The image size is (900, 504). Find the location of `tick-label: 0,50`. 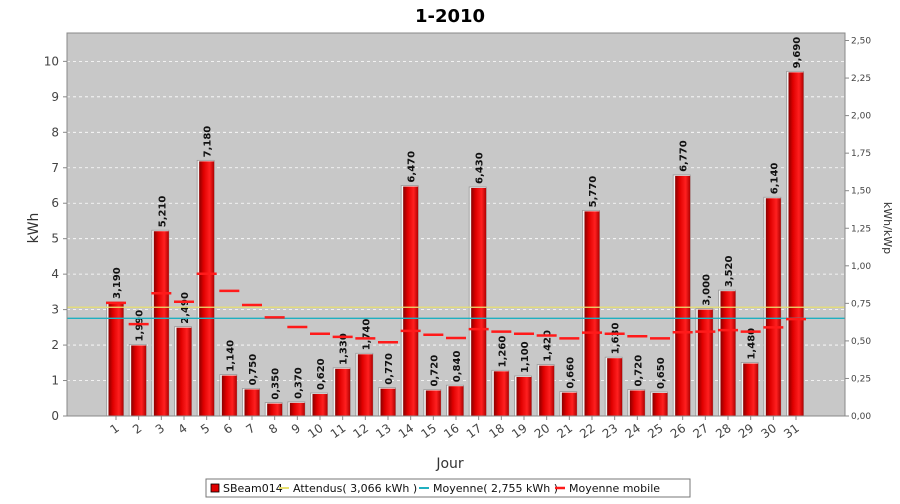

tick-label: 0,50 is located at coordinates (861, 342).